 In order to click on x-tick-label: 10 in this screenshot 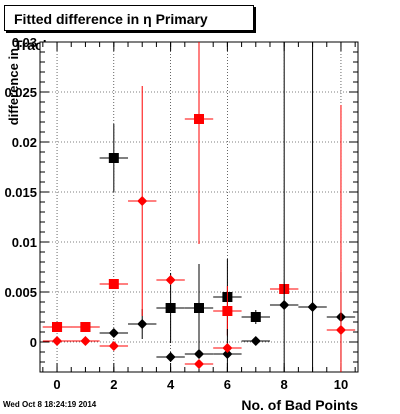, I will do `click(341, 384)`.